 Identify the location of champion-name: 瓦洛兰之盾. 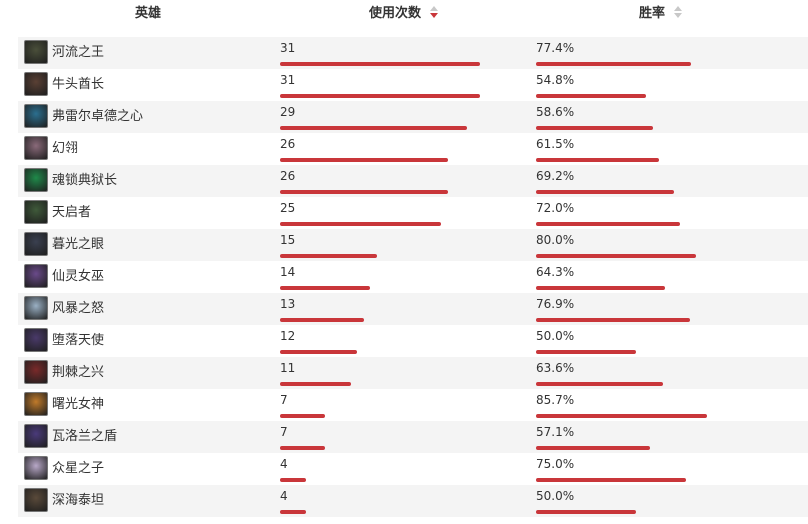
(85, 436).